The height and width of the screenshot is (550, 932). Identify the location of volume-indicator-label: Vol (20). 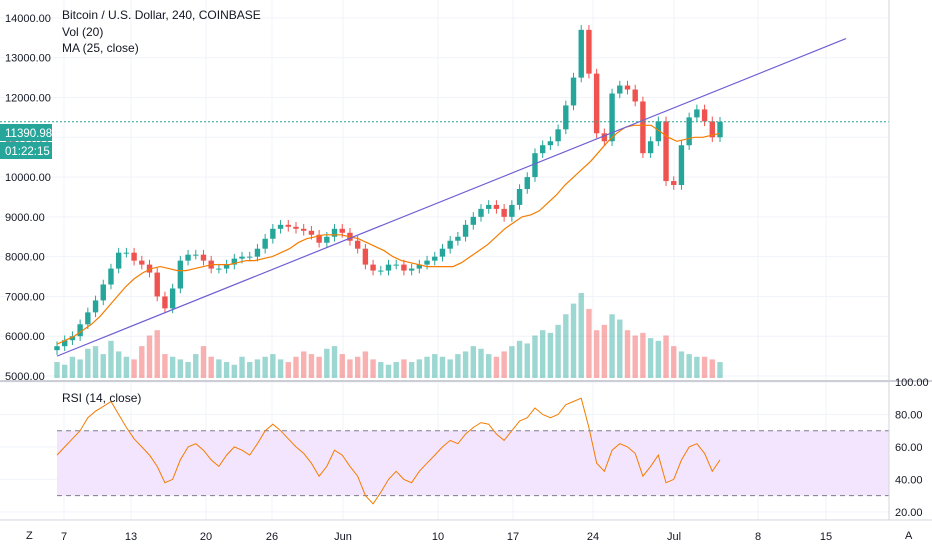
(82, 32).